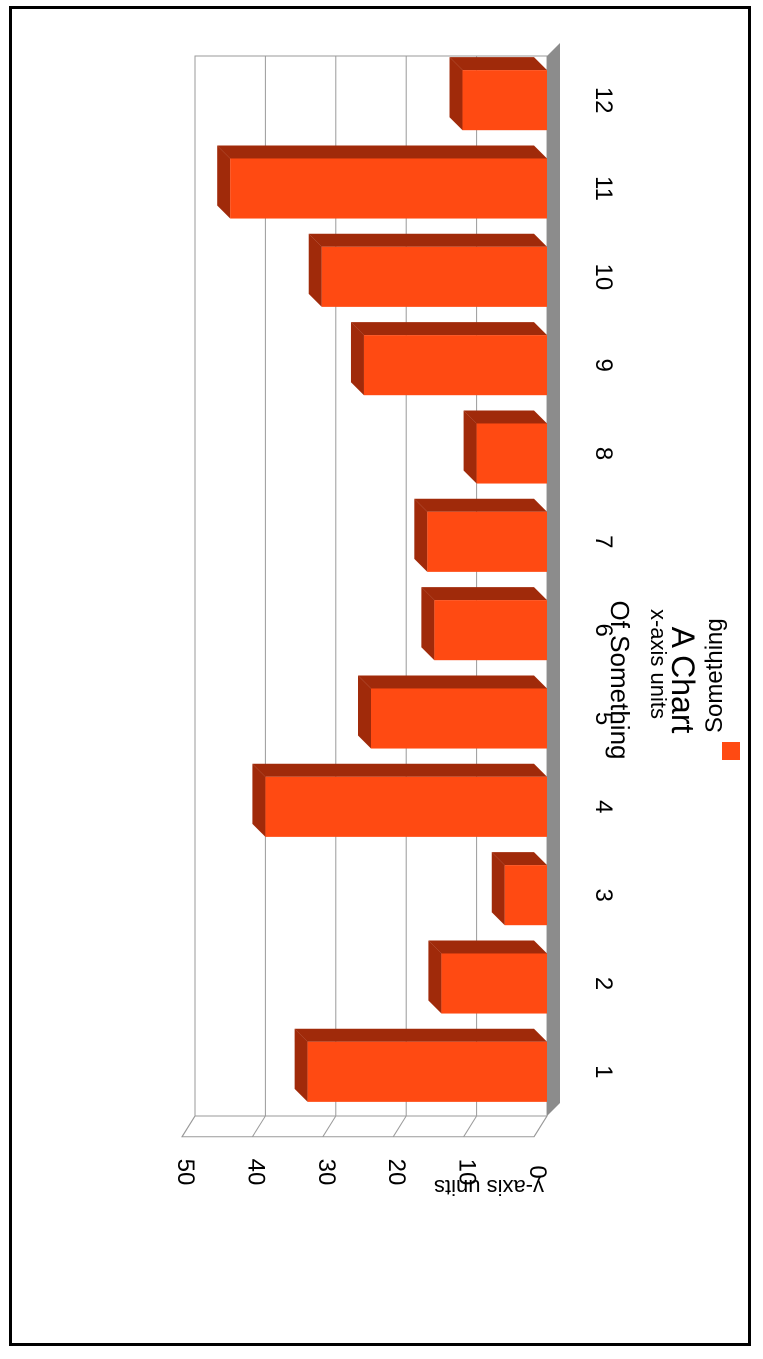  Describe the element at coordinates (603, 1071) in the screenshot. I see `x-tick-label: 1` at that location.